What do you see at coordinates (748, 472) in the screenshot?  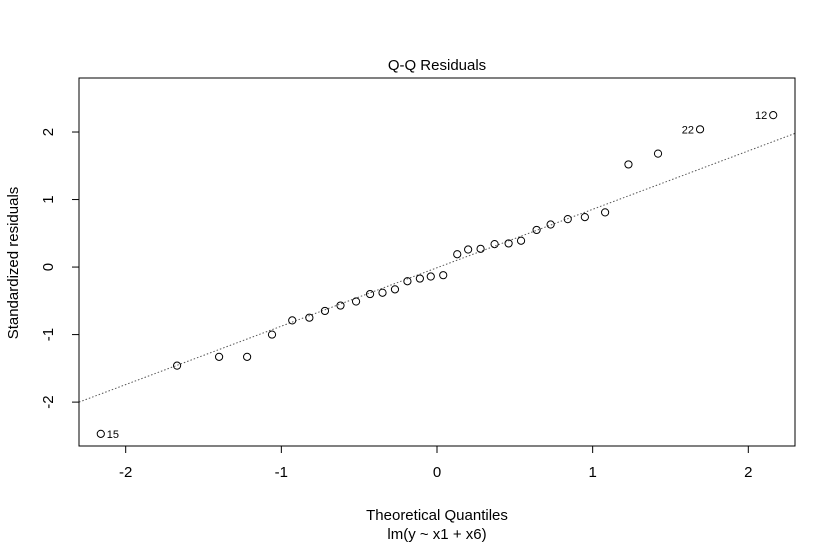 I see `x-tick-label: 2` at bounding box center [748, 472].